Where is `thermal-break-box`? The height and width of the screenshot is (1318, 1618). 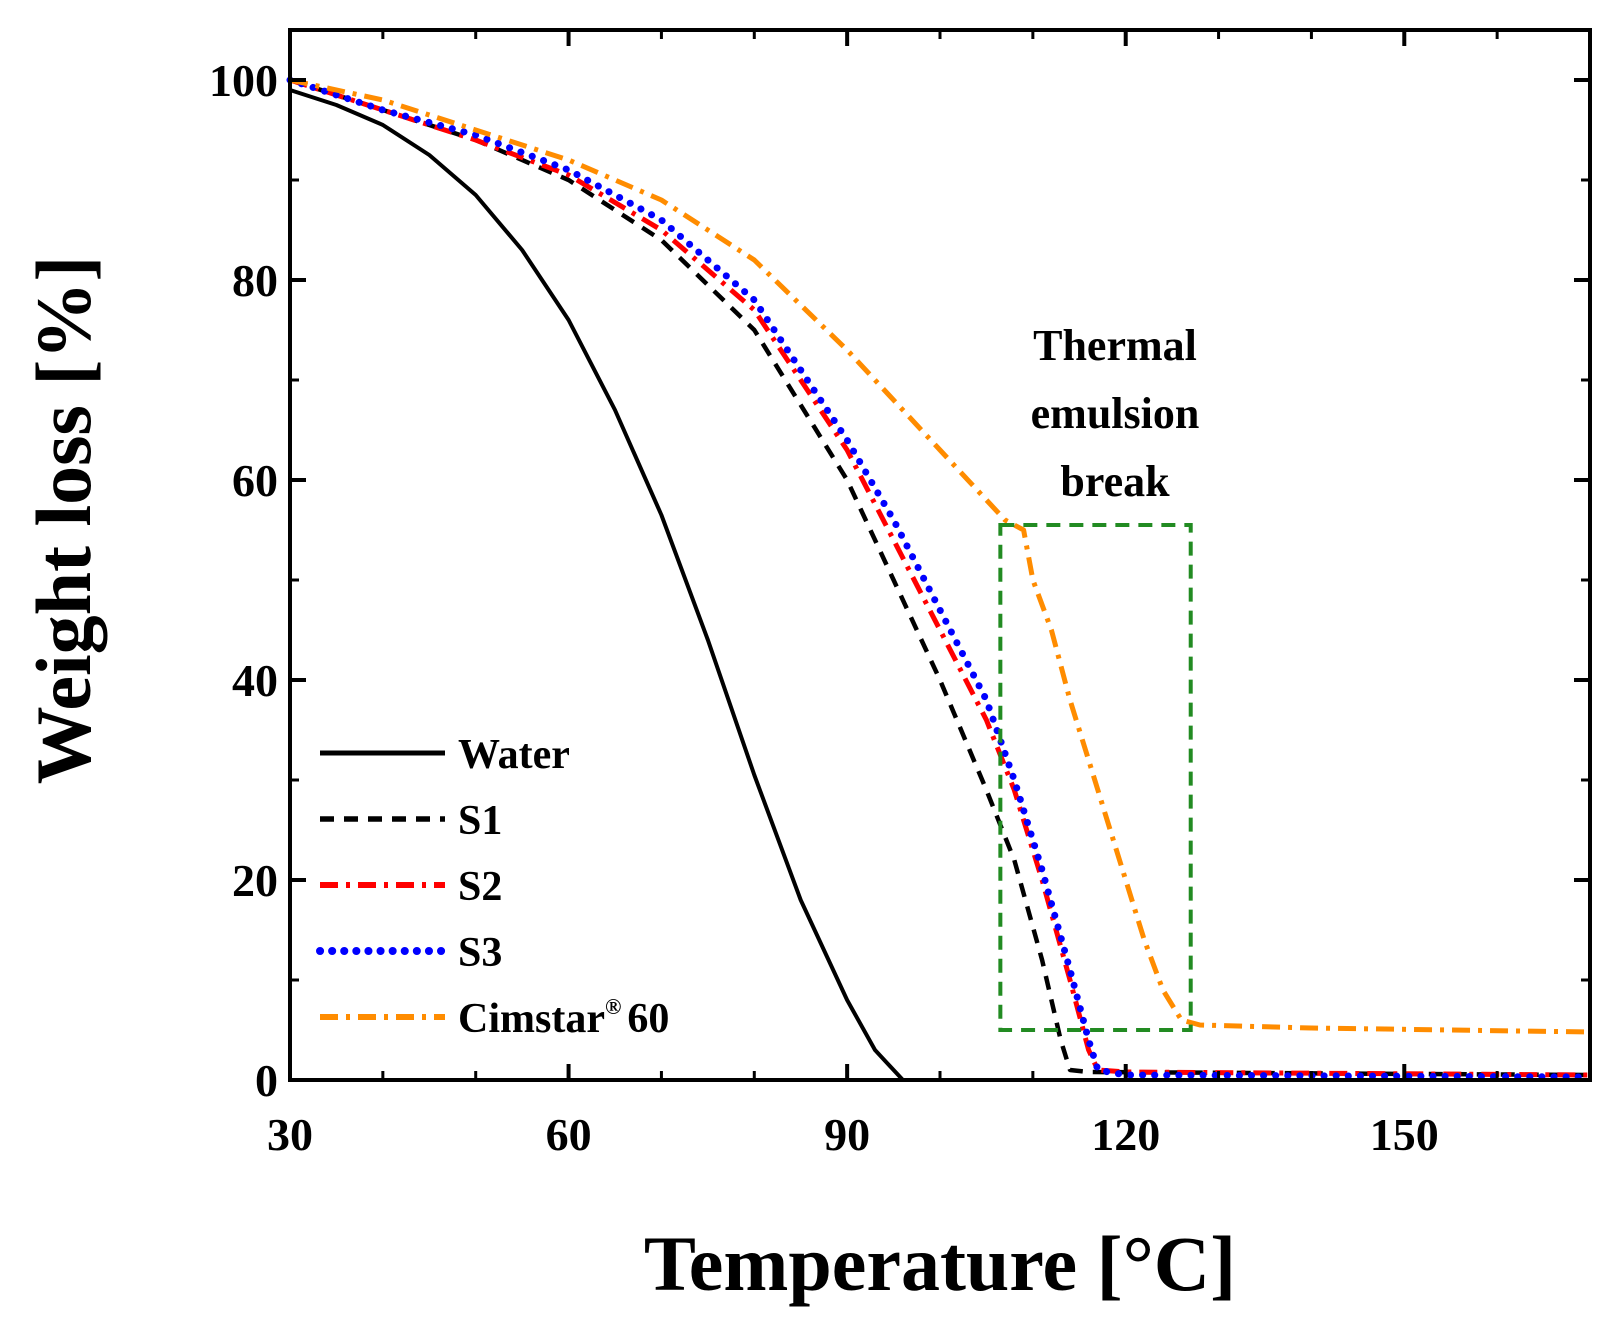 thermal-break-box is located at coordinates (1095, 777).